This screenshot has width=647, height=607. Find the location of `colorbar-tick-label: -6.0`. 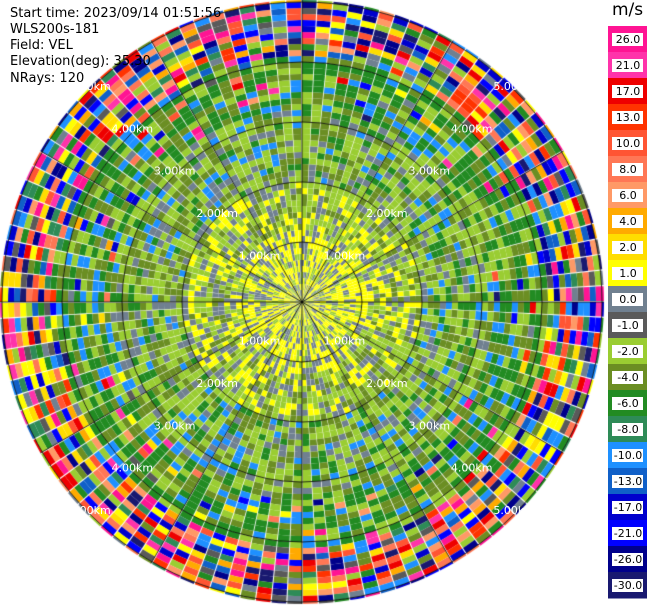

colorbar-tick-label: -6.0 is located at coordinates (627, 403).